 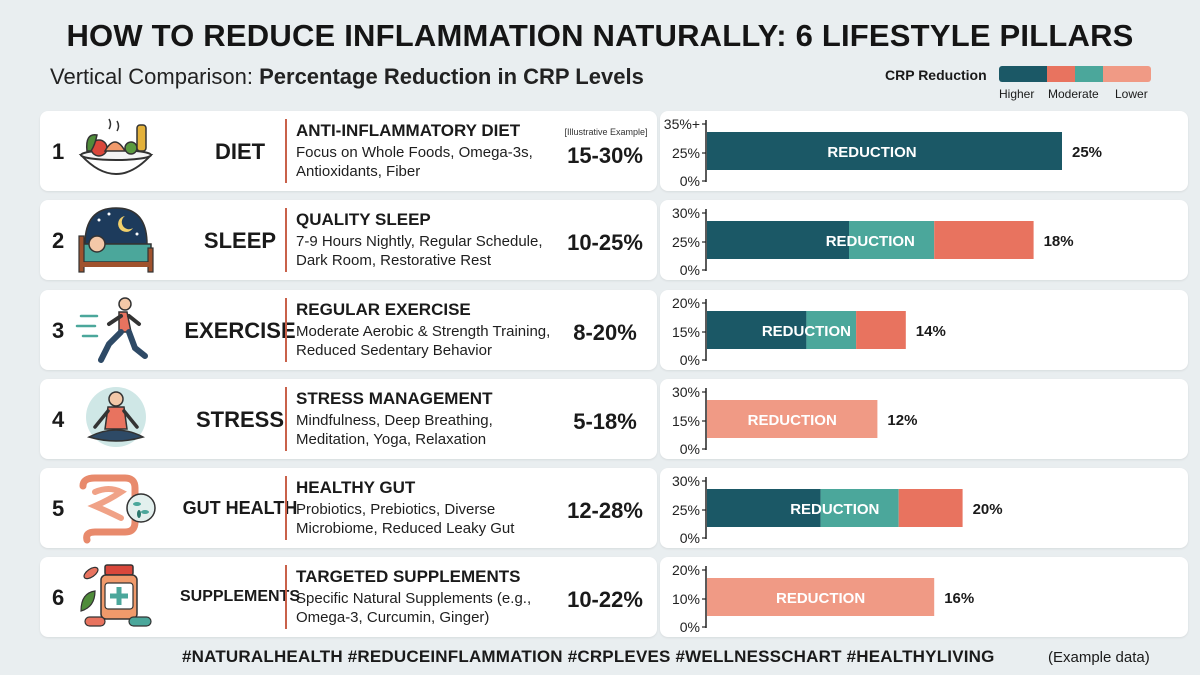 What do you see at coordinates (686, 303) in the screenshot?
I see `y-axis-tick-label: 20%` at bounding box center [686, 303].